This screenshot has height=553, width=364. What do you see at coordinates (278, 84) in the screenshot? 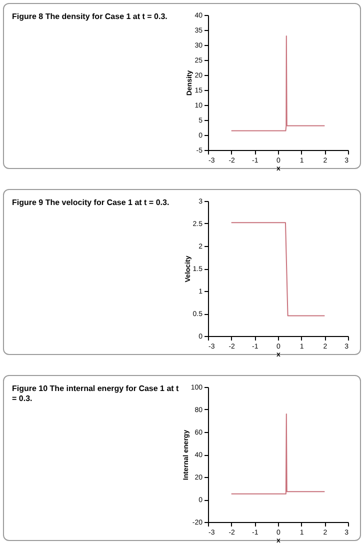
I see `line-series` at bounding box center [278, 84].